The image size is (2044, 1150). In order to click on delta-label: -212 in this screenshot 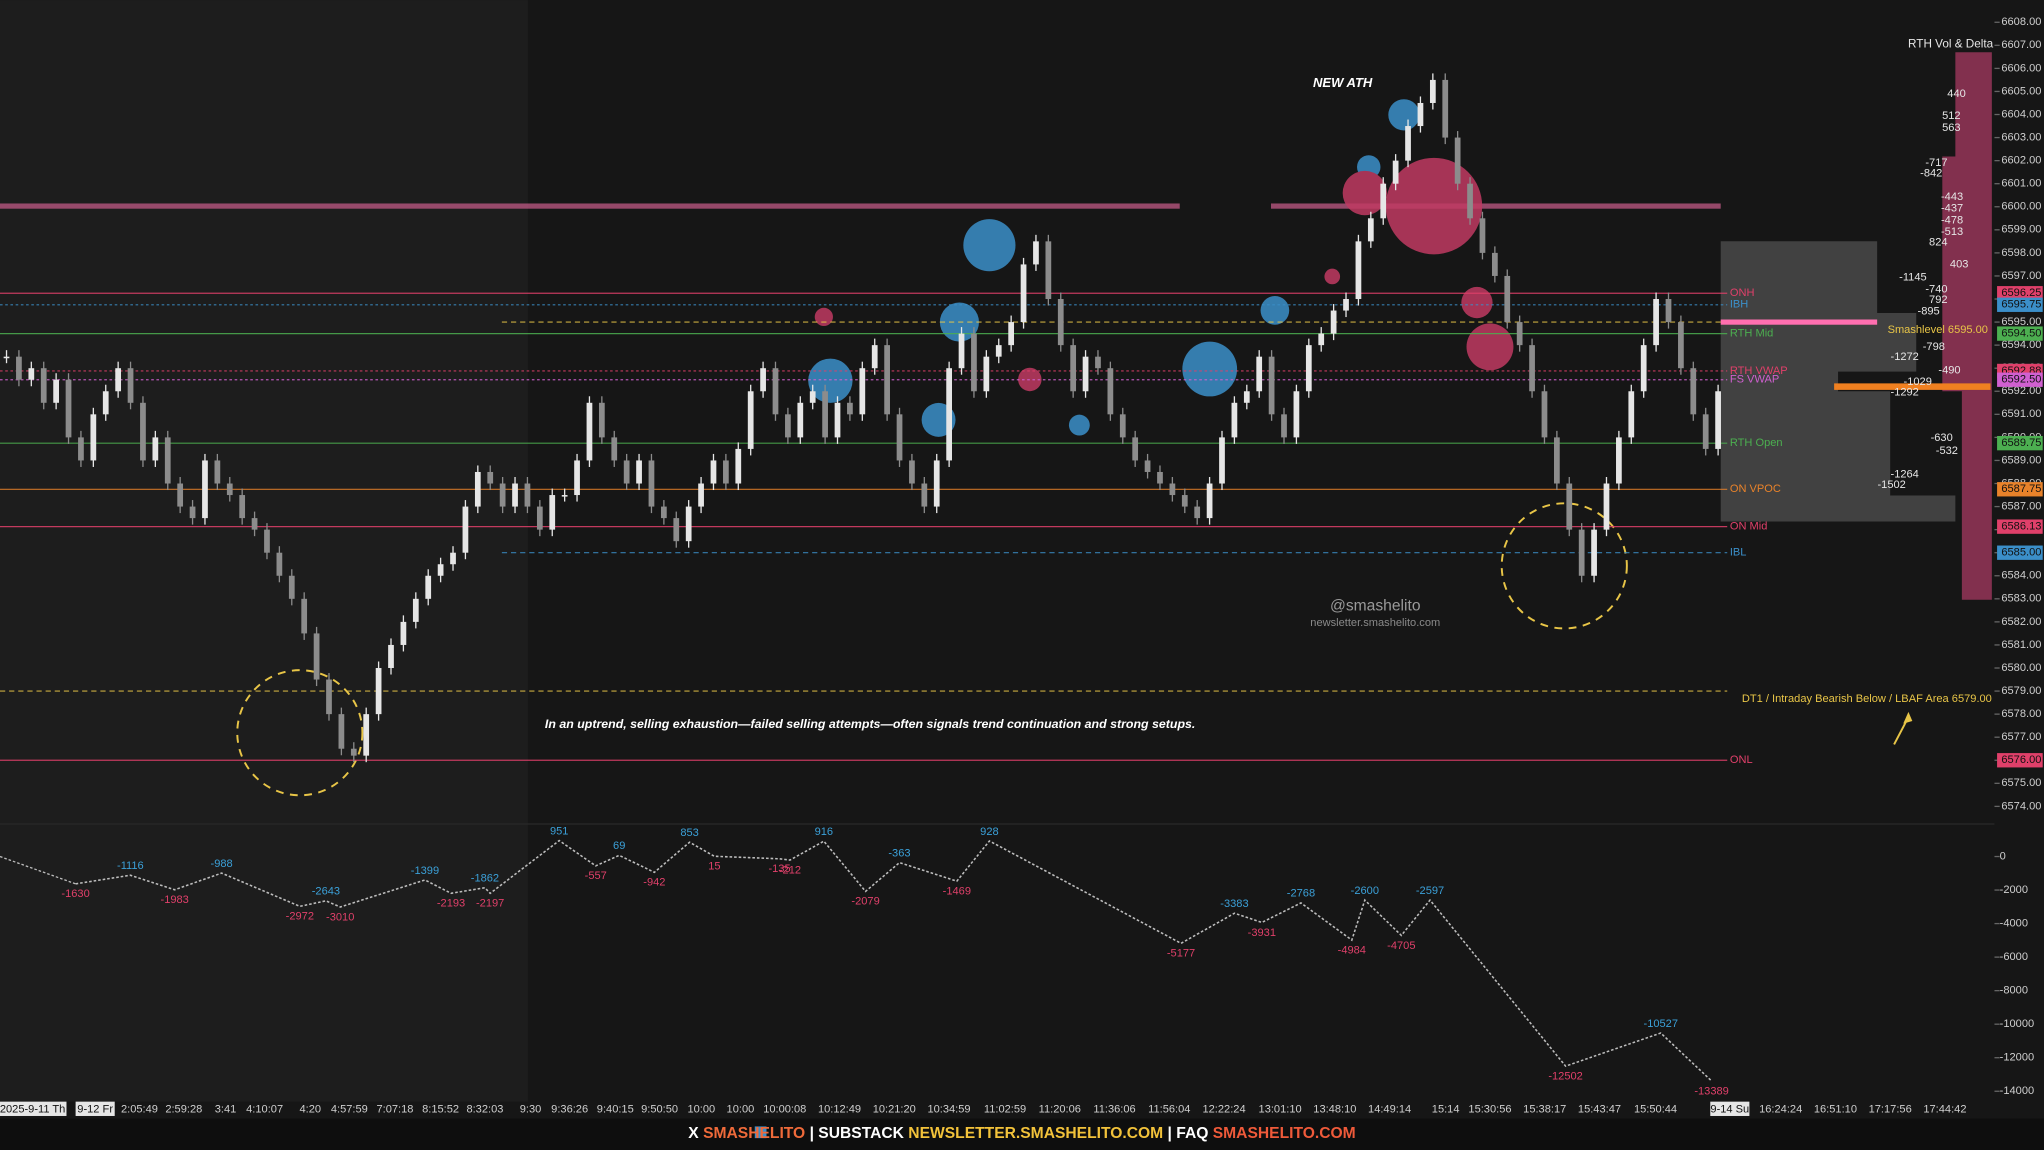, I will do `click(790, 870)`.